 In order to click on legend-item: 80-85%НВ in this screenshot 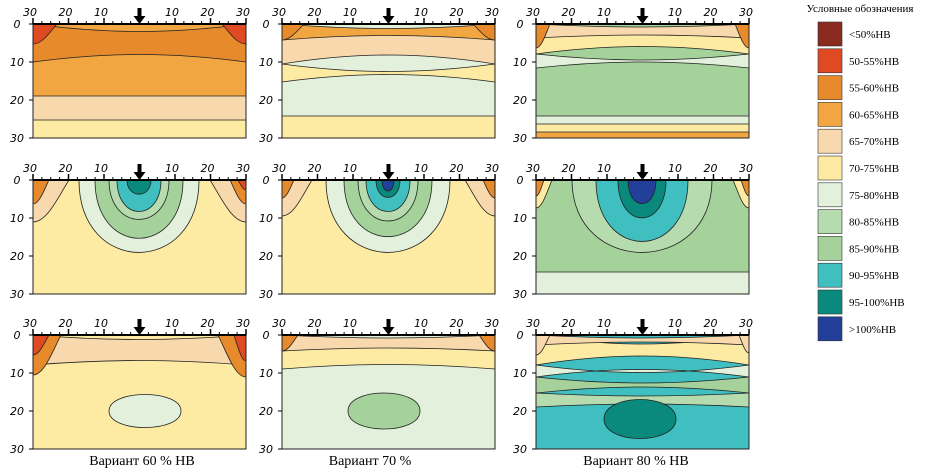, I will do `click(858, 221)`.